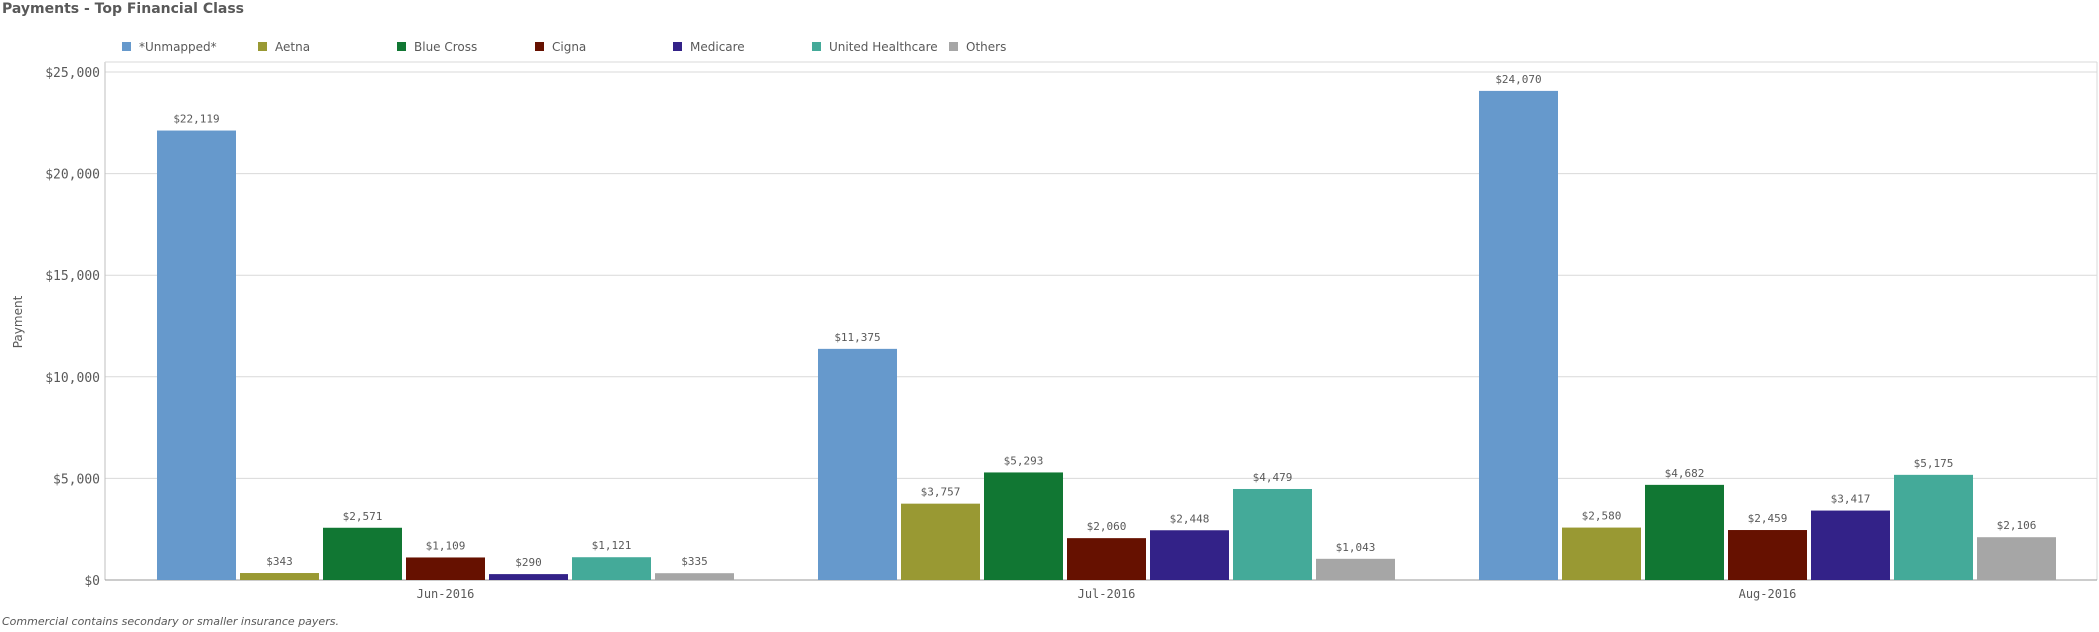 This screenshot has width=2099, height=632. What do you see at coordinates (1518, 79) in the screenshot?
I see `bar-value-label: $24,070` at bounding box center [1518, 79].